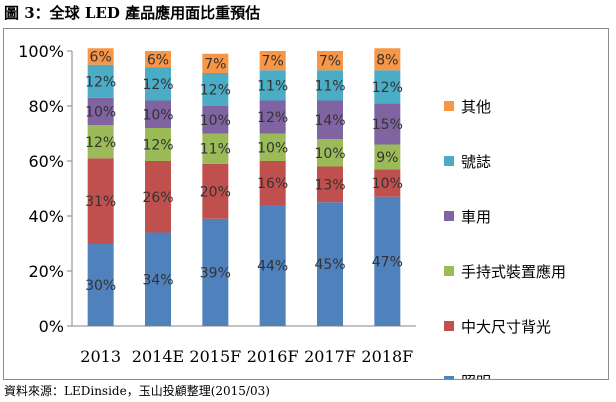 Image resolution: width=616 pixels, height=402 pixels. Describe the element at coordinates (506, 327) in the screenshot. I see `legend-label: 中大尺寸背光` at that location.